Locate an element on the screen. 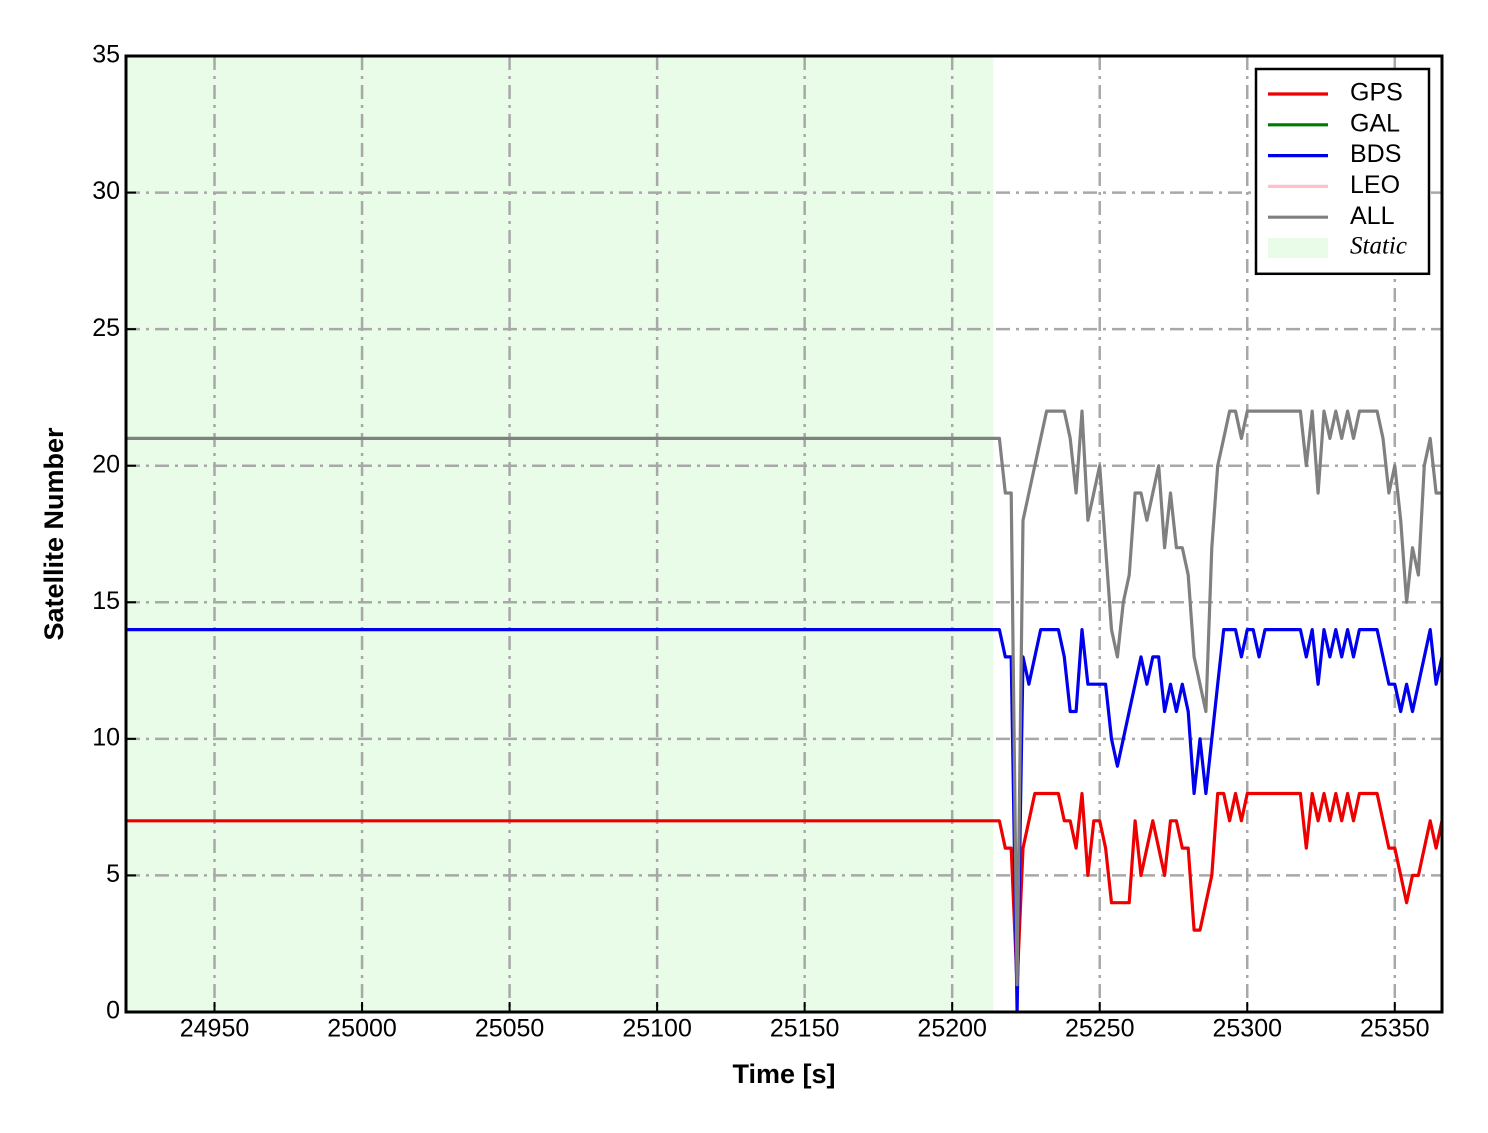  y-tick-label: 35 is located at coordinates (106, 55).